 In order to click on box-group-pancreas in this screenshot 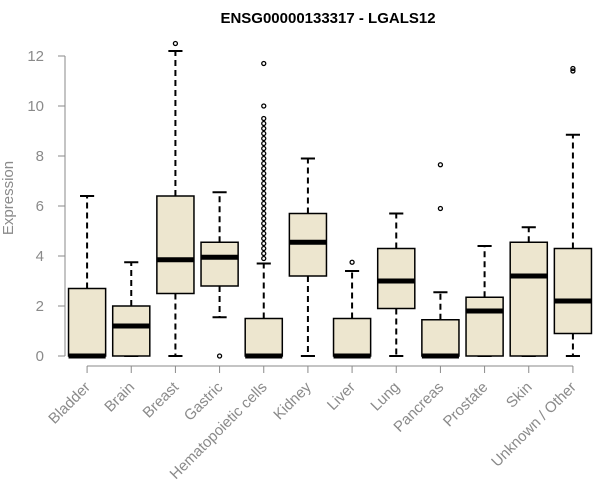, I will do `click(440, 260)`.